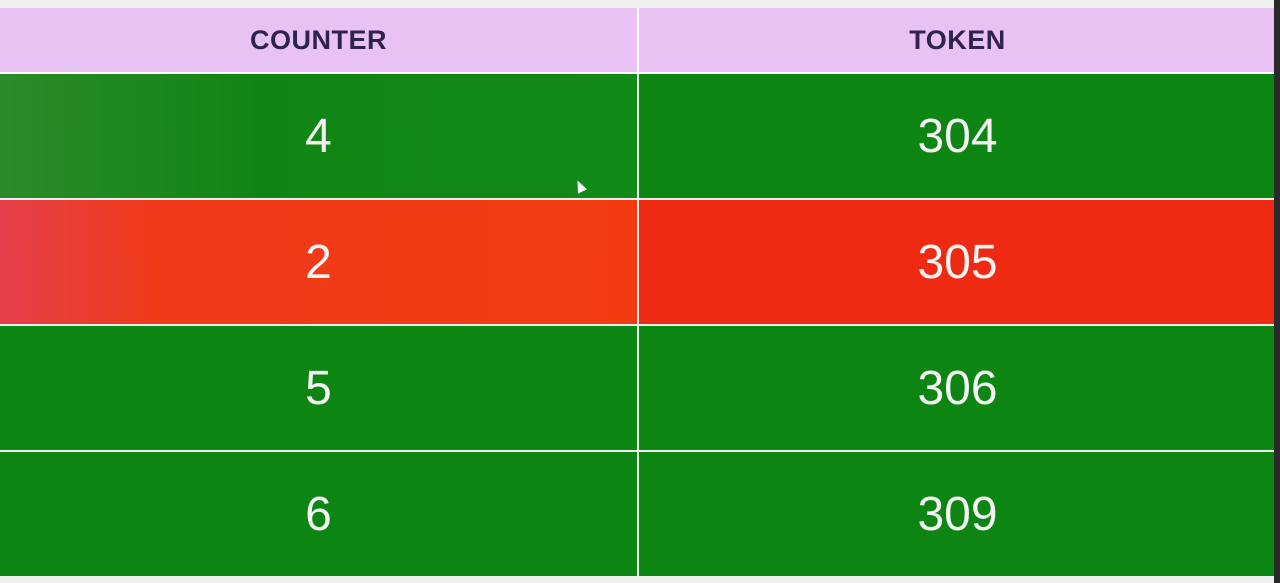 Image resolution: width=1280 pixels, height=583 pixels. I want to click on counter-cell: 6, so click(319, 514).